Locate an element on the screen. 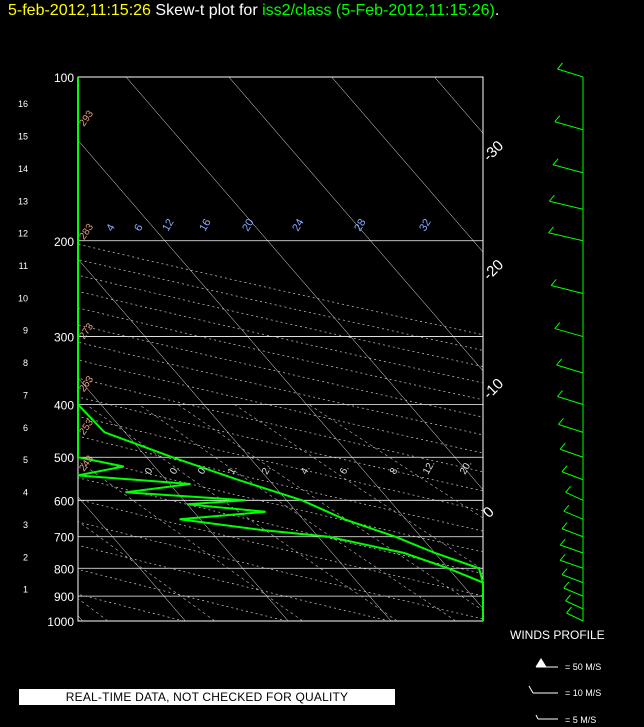  adiabat-label: 2. is located at coordinates (267, 470).